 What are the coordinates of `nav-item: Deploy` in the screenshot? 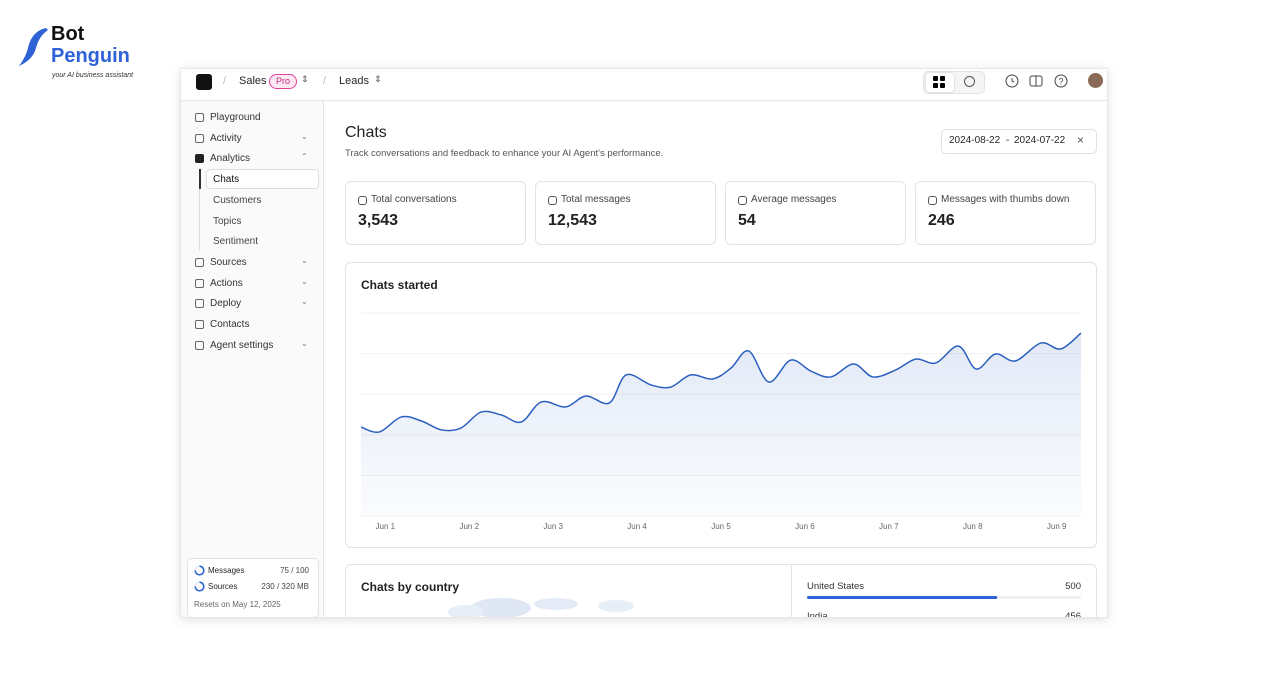 It's located at (226, 304).